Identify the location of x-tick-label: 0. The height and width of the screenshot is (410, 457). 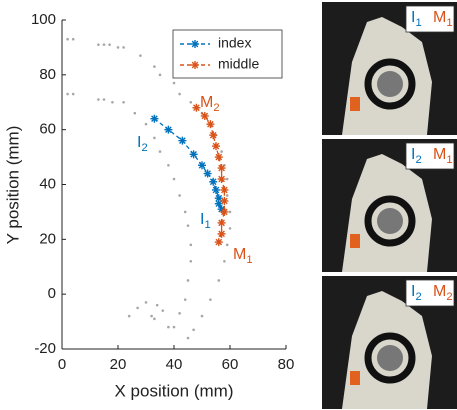
(62, 364).